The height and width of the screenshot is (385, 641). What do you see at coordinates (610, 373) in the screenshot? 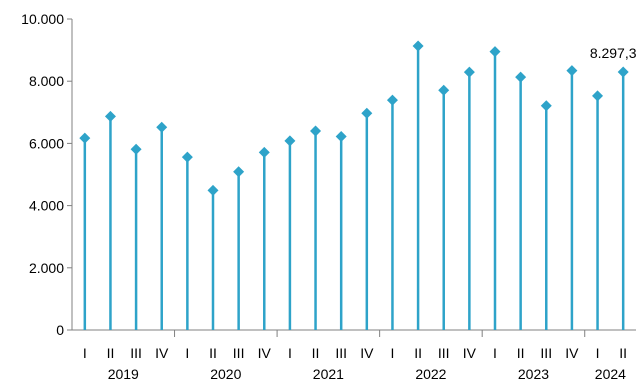
I see `year-label: 2024` at bounding box center [610, 373].